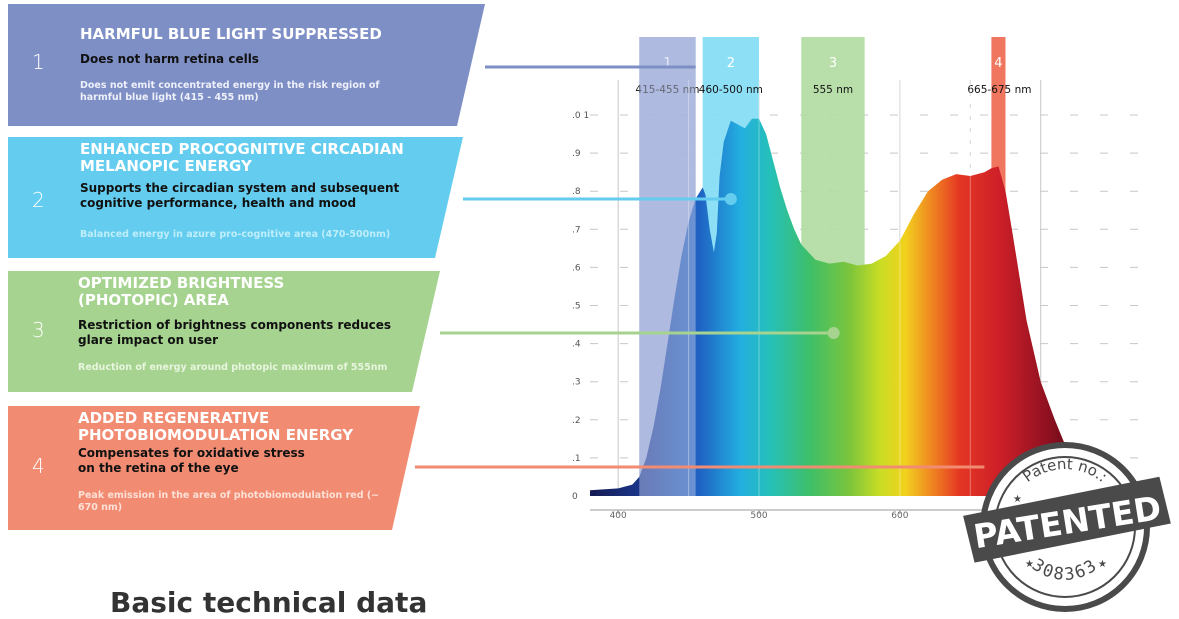  I want to click on y-tick-label: .9, so click(576, 154).